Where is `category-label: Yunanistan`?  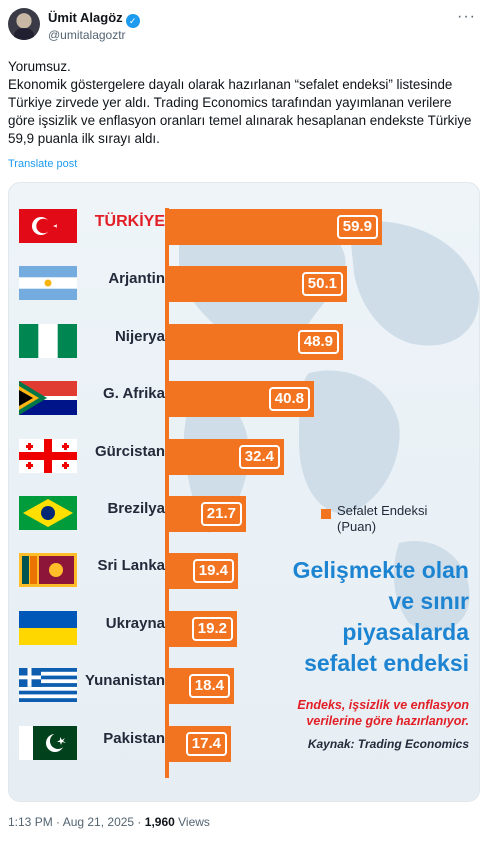
category-label: Yunanistan is located at coordinates (124, 681).